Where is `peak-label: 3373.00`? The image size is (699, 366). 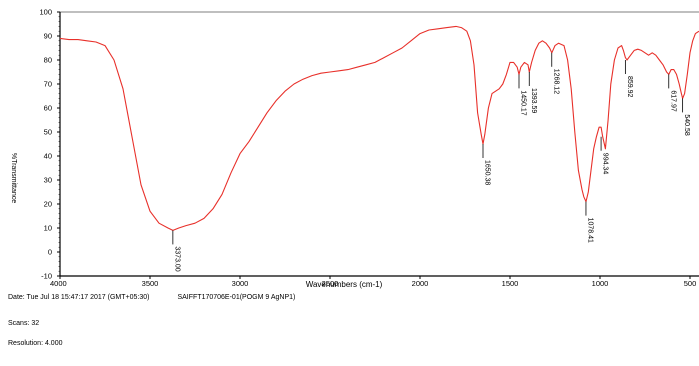 peak-label: 3373.00 is located at coordinates (176, 258).